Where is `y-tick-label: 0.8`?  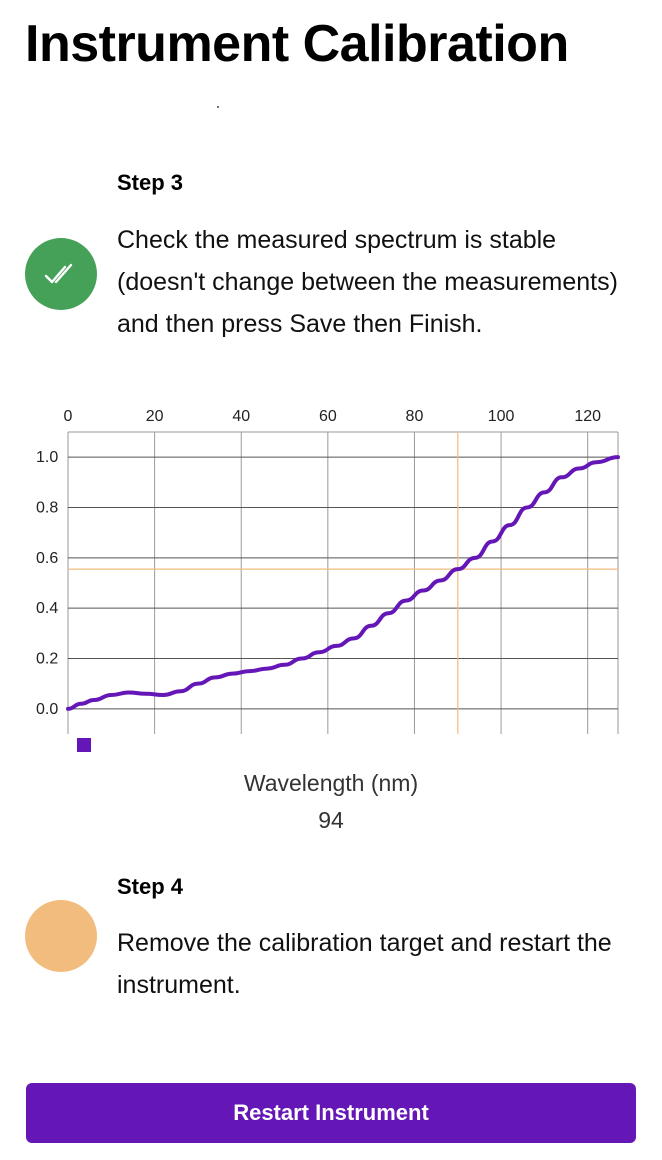 y-tick-label: 0.8 is located at coordinates (47, 508).